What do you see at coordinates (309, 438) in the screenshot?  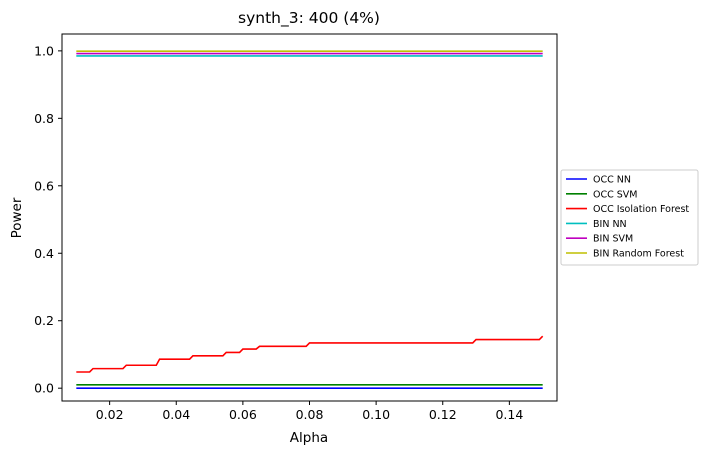 I see `x-axis-label: Alpha` at bounding box center [309, 438].